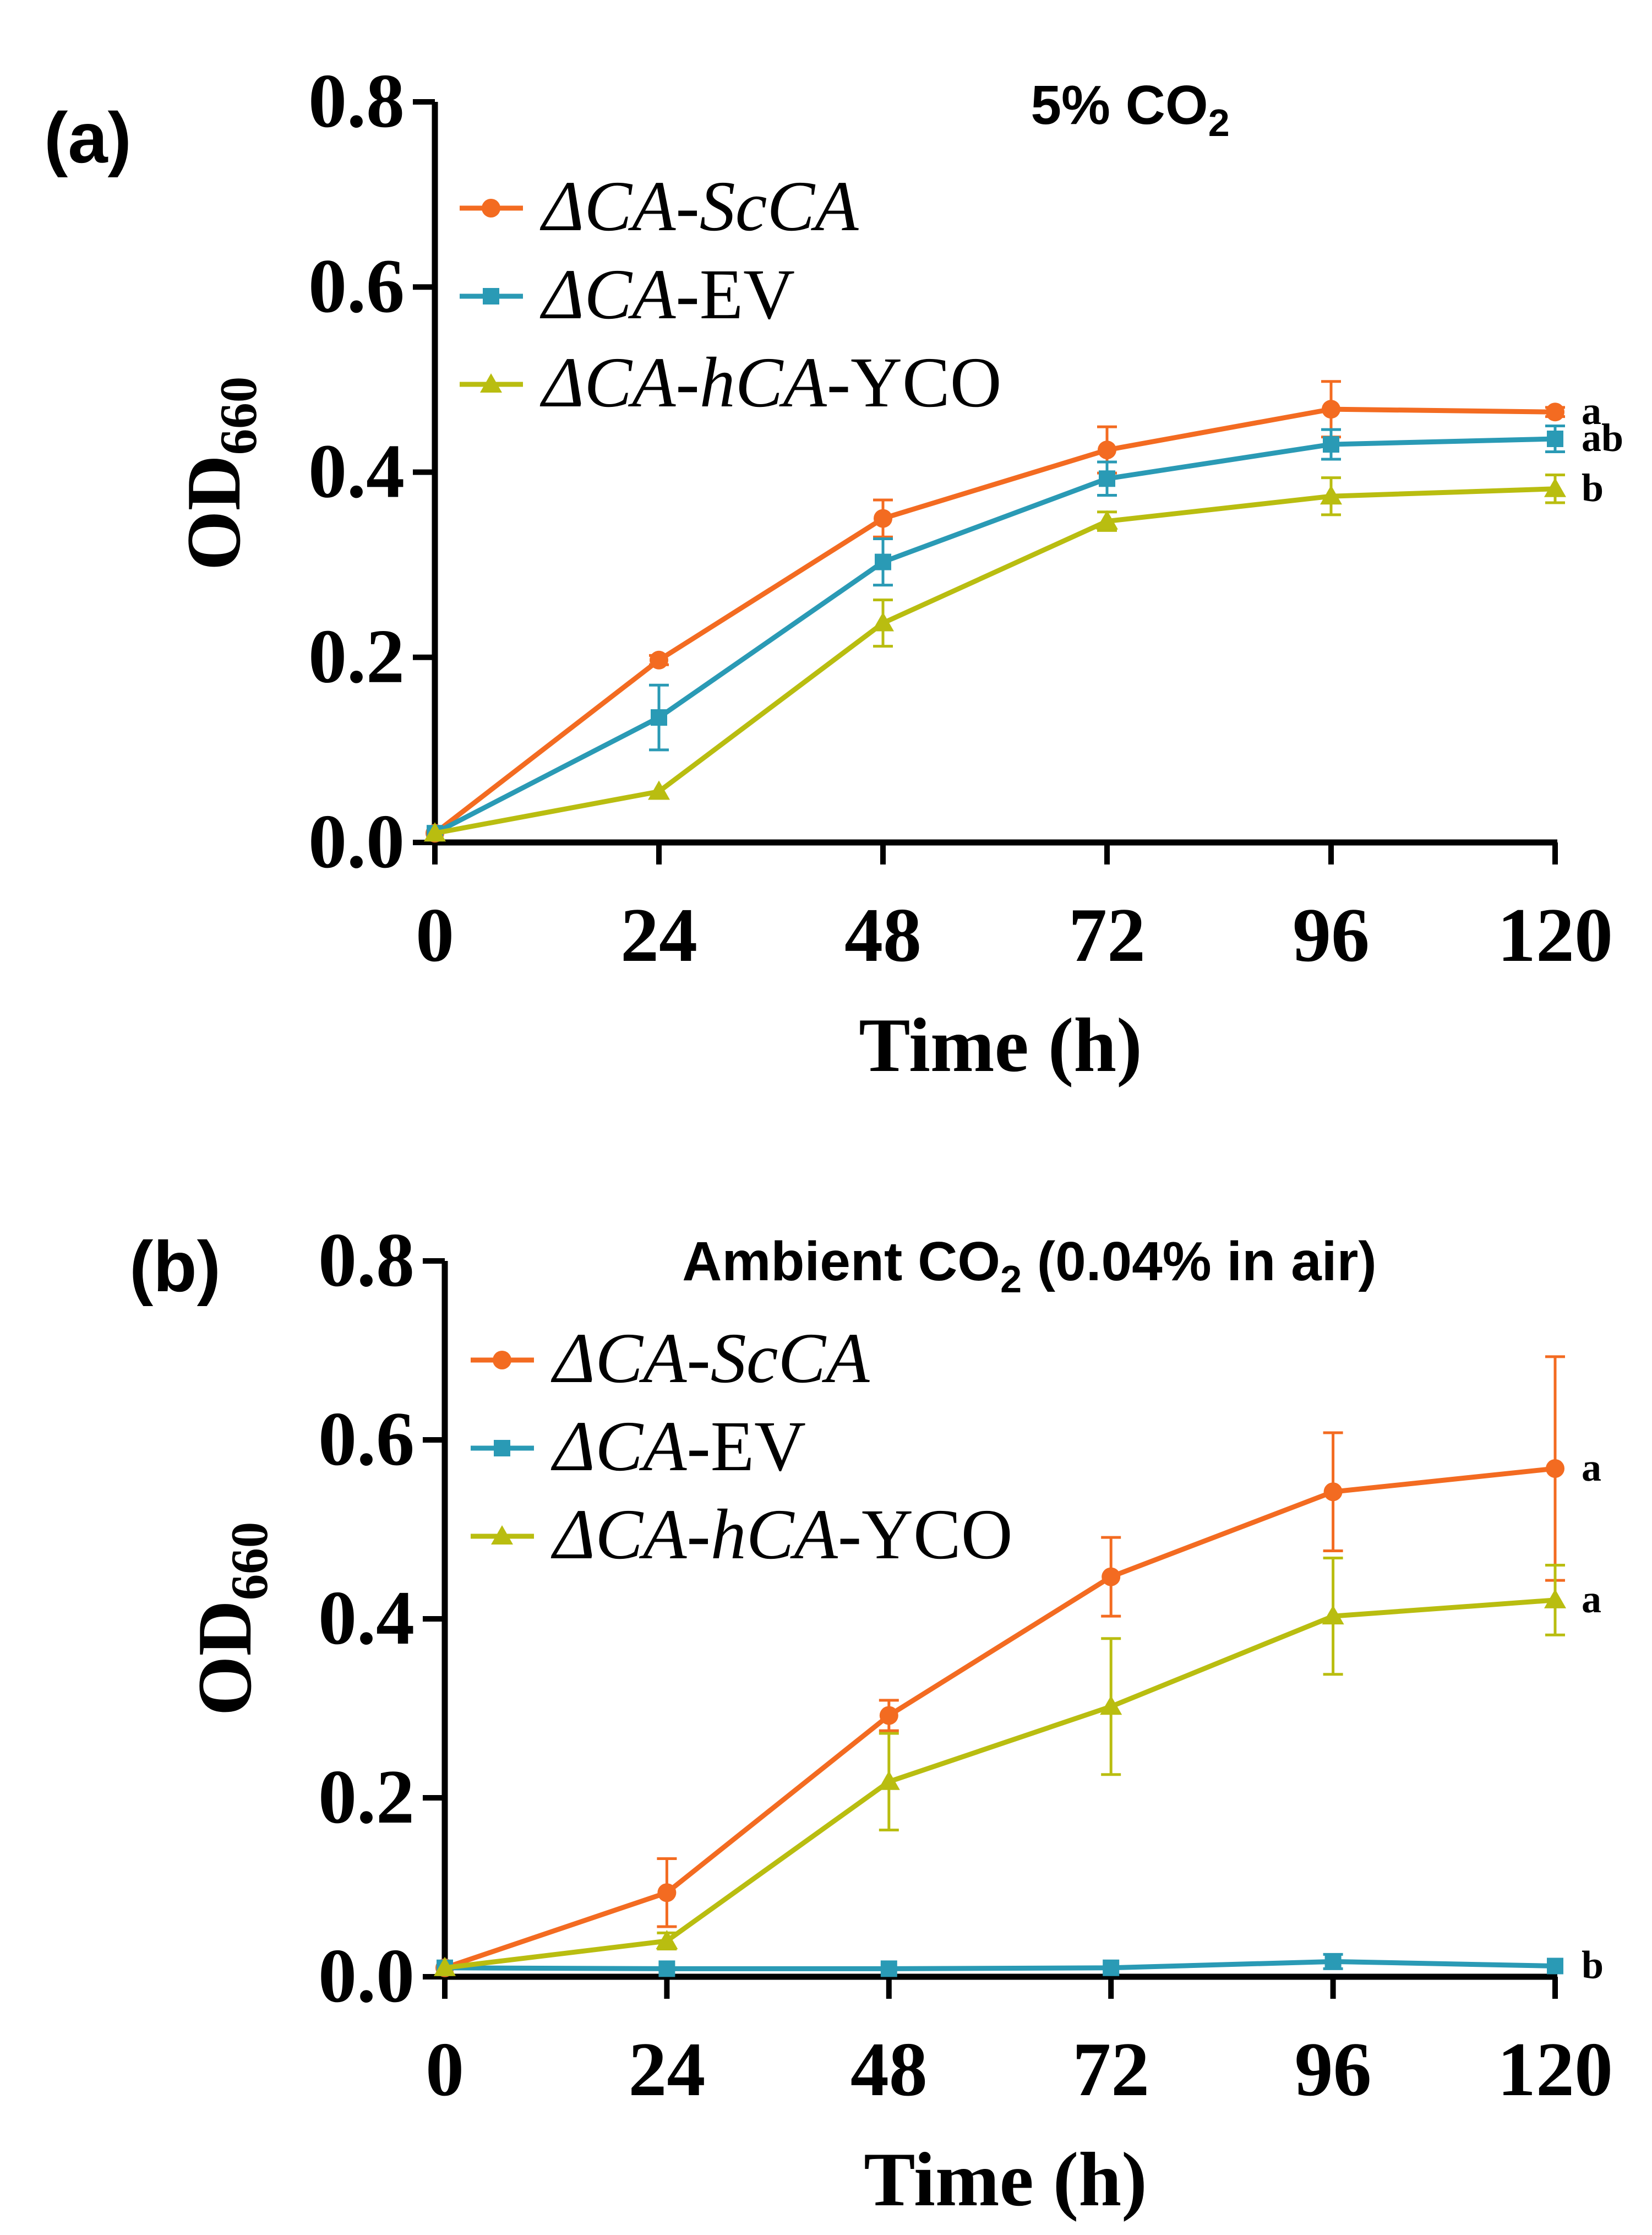  I want to click on legend-label: ΔCA-EV, so click(667, 294).